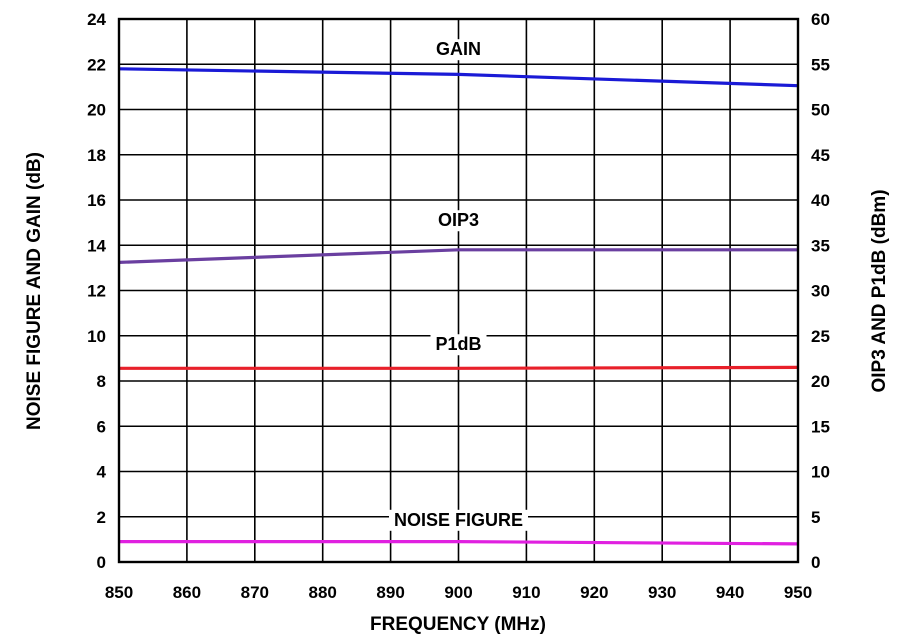 This screenshot has width=900, height=639. Describe the element at coordinates (458, 624) in the screenshot. I see `x-axis-title: FREQUENCY (MHz)` at that location.